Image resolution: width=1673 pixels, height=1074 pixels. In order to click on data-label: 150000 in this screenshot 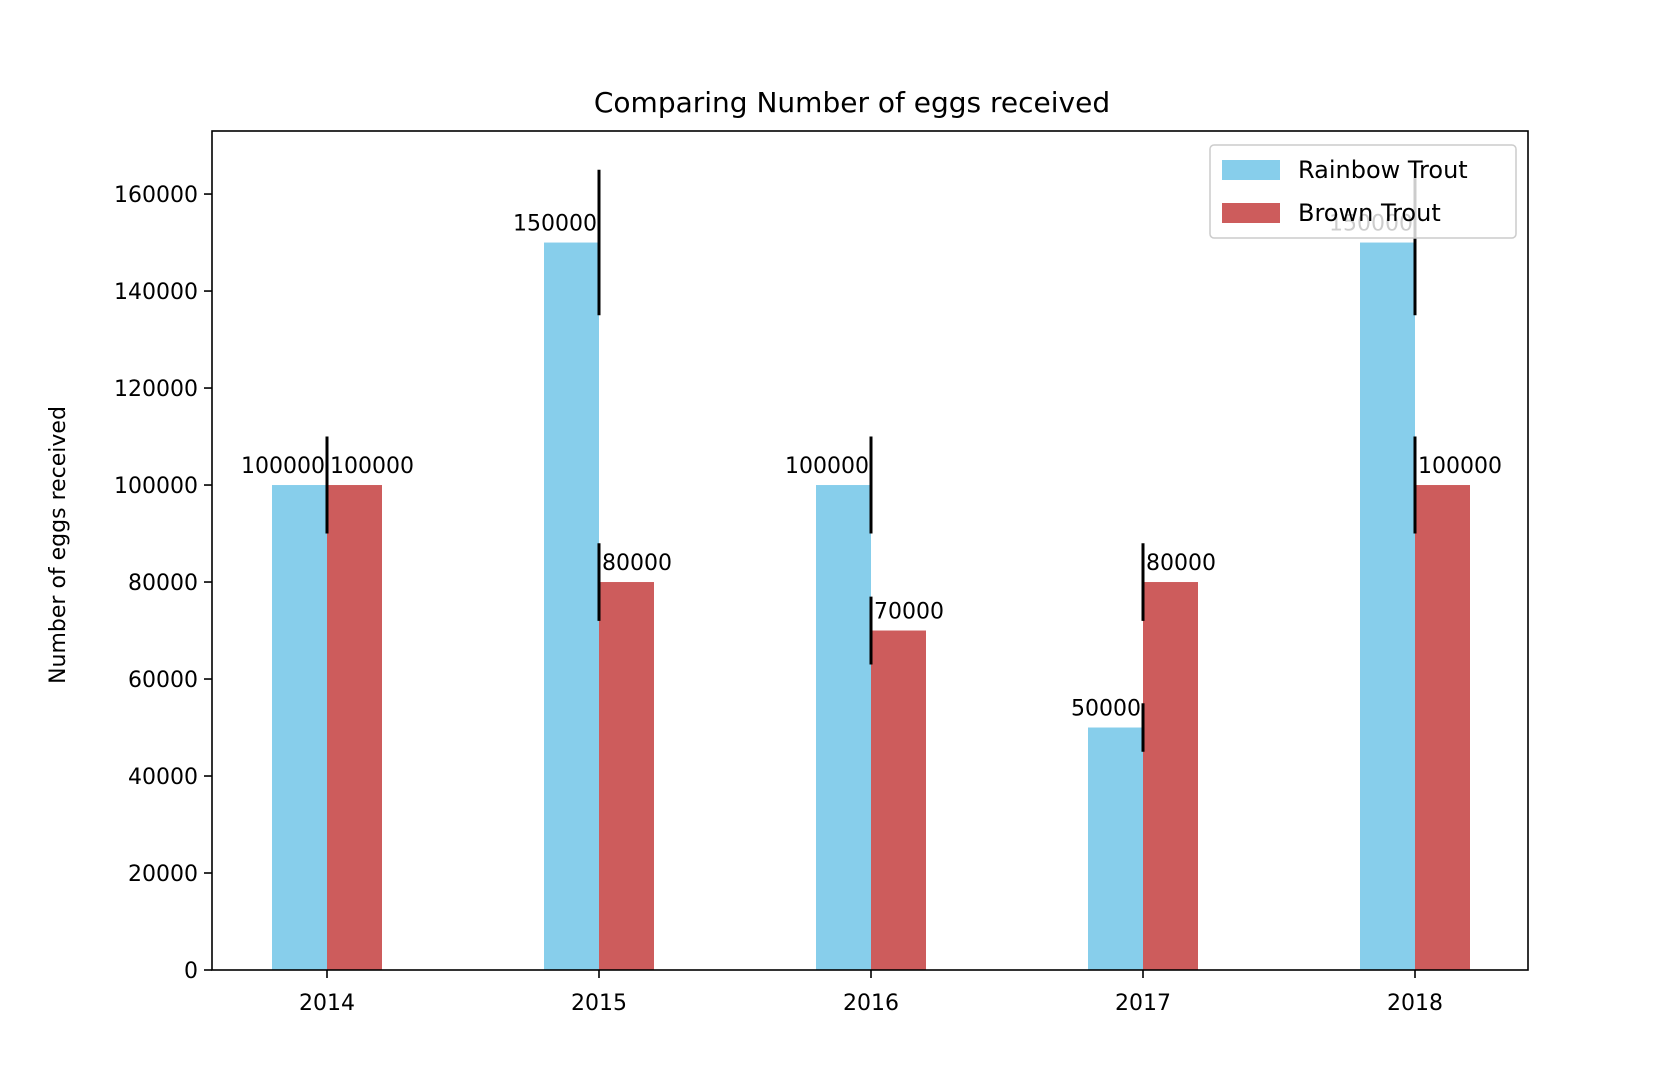, I will do `click(555, 224)`.